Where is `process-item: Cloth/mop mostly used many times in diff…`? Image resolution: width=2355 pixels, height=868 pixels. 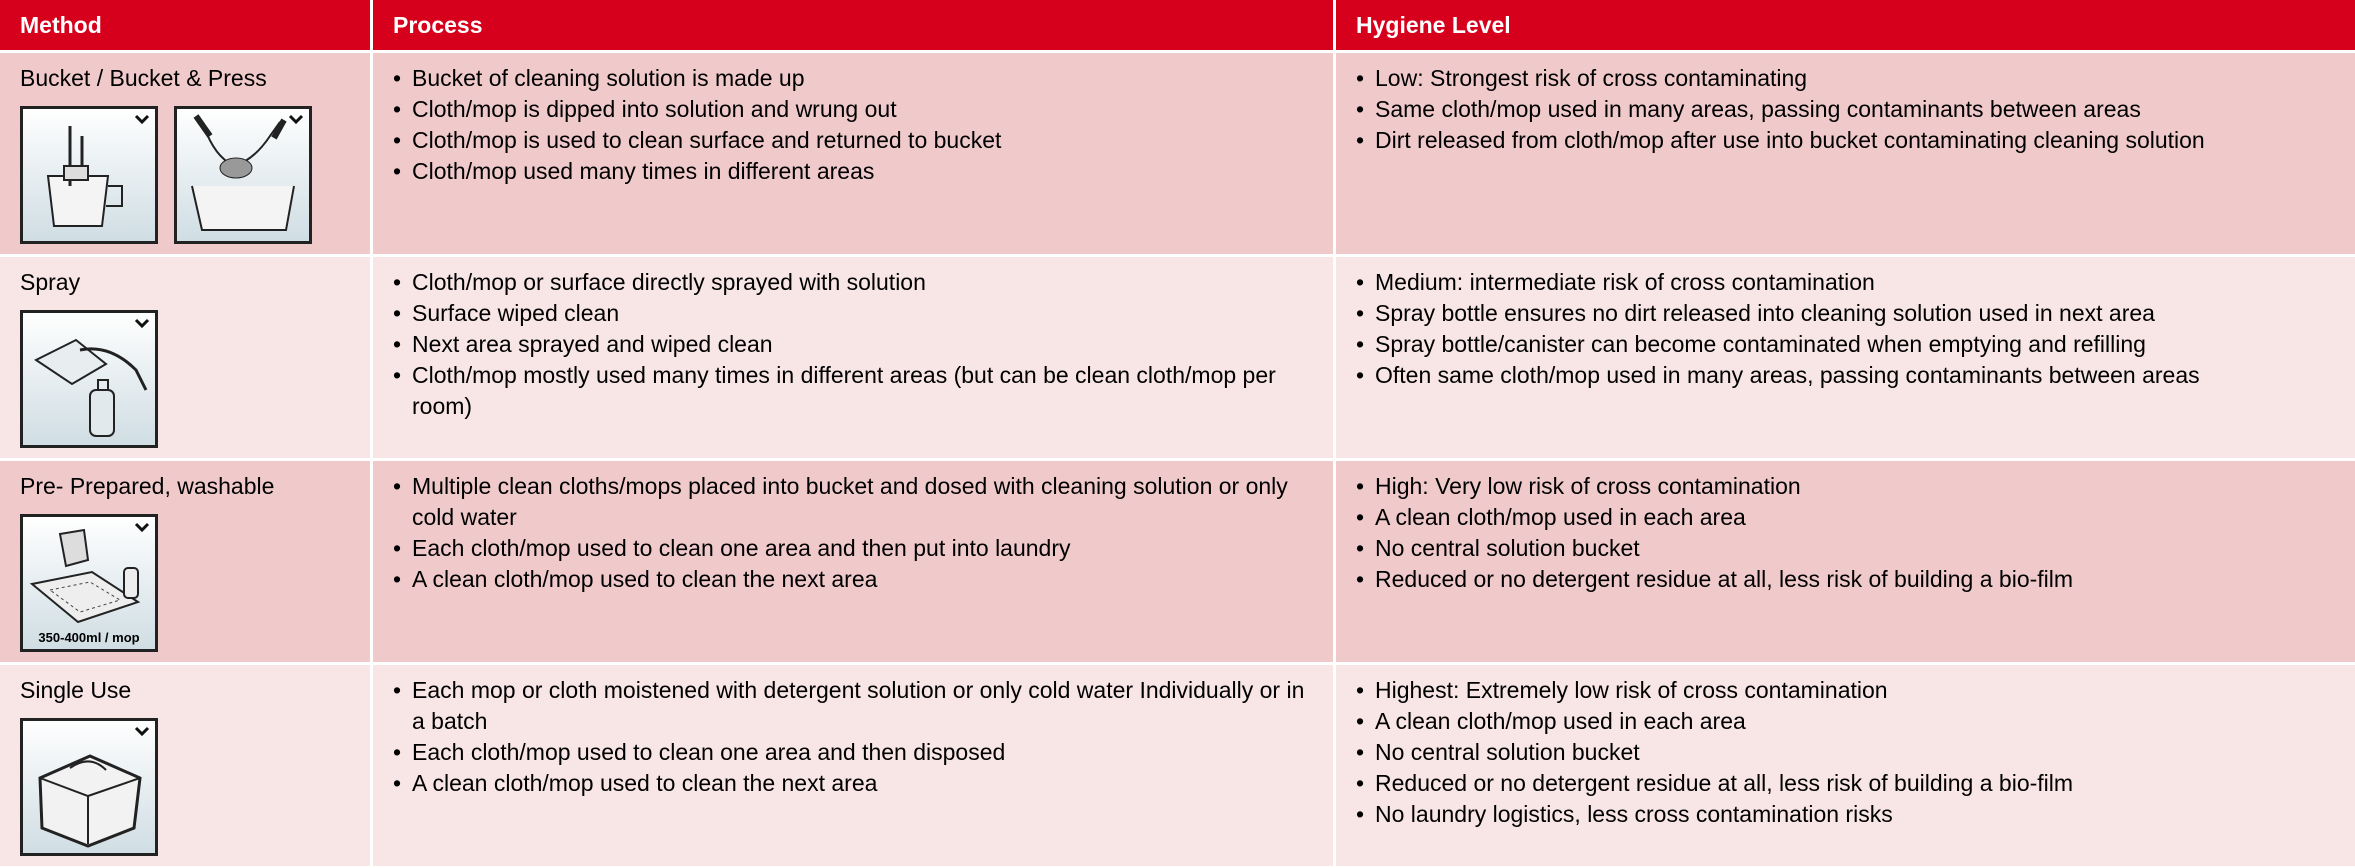
process-item: Cloth/mop mostly used many times in diff… is located at coordinates (856, 391).